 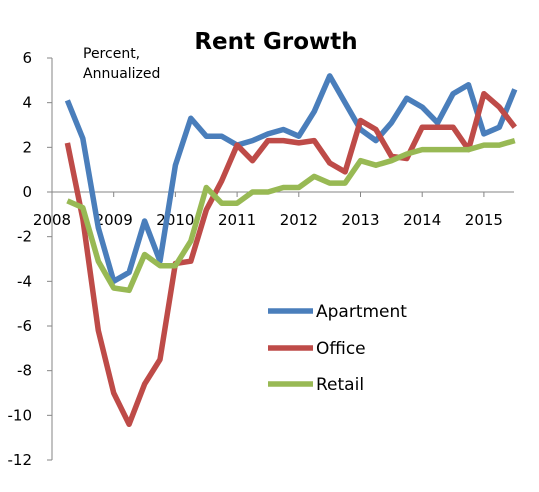 What do you see at coordinates (111, 54) in the screenshot?
I see `y-axis-label-line-1: Percent,` at bounding box center [111, 54].